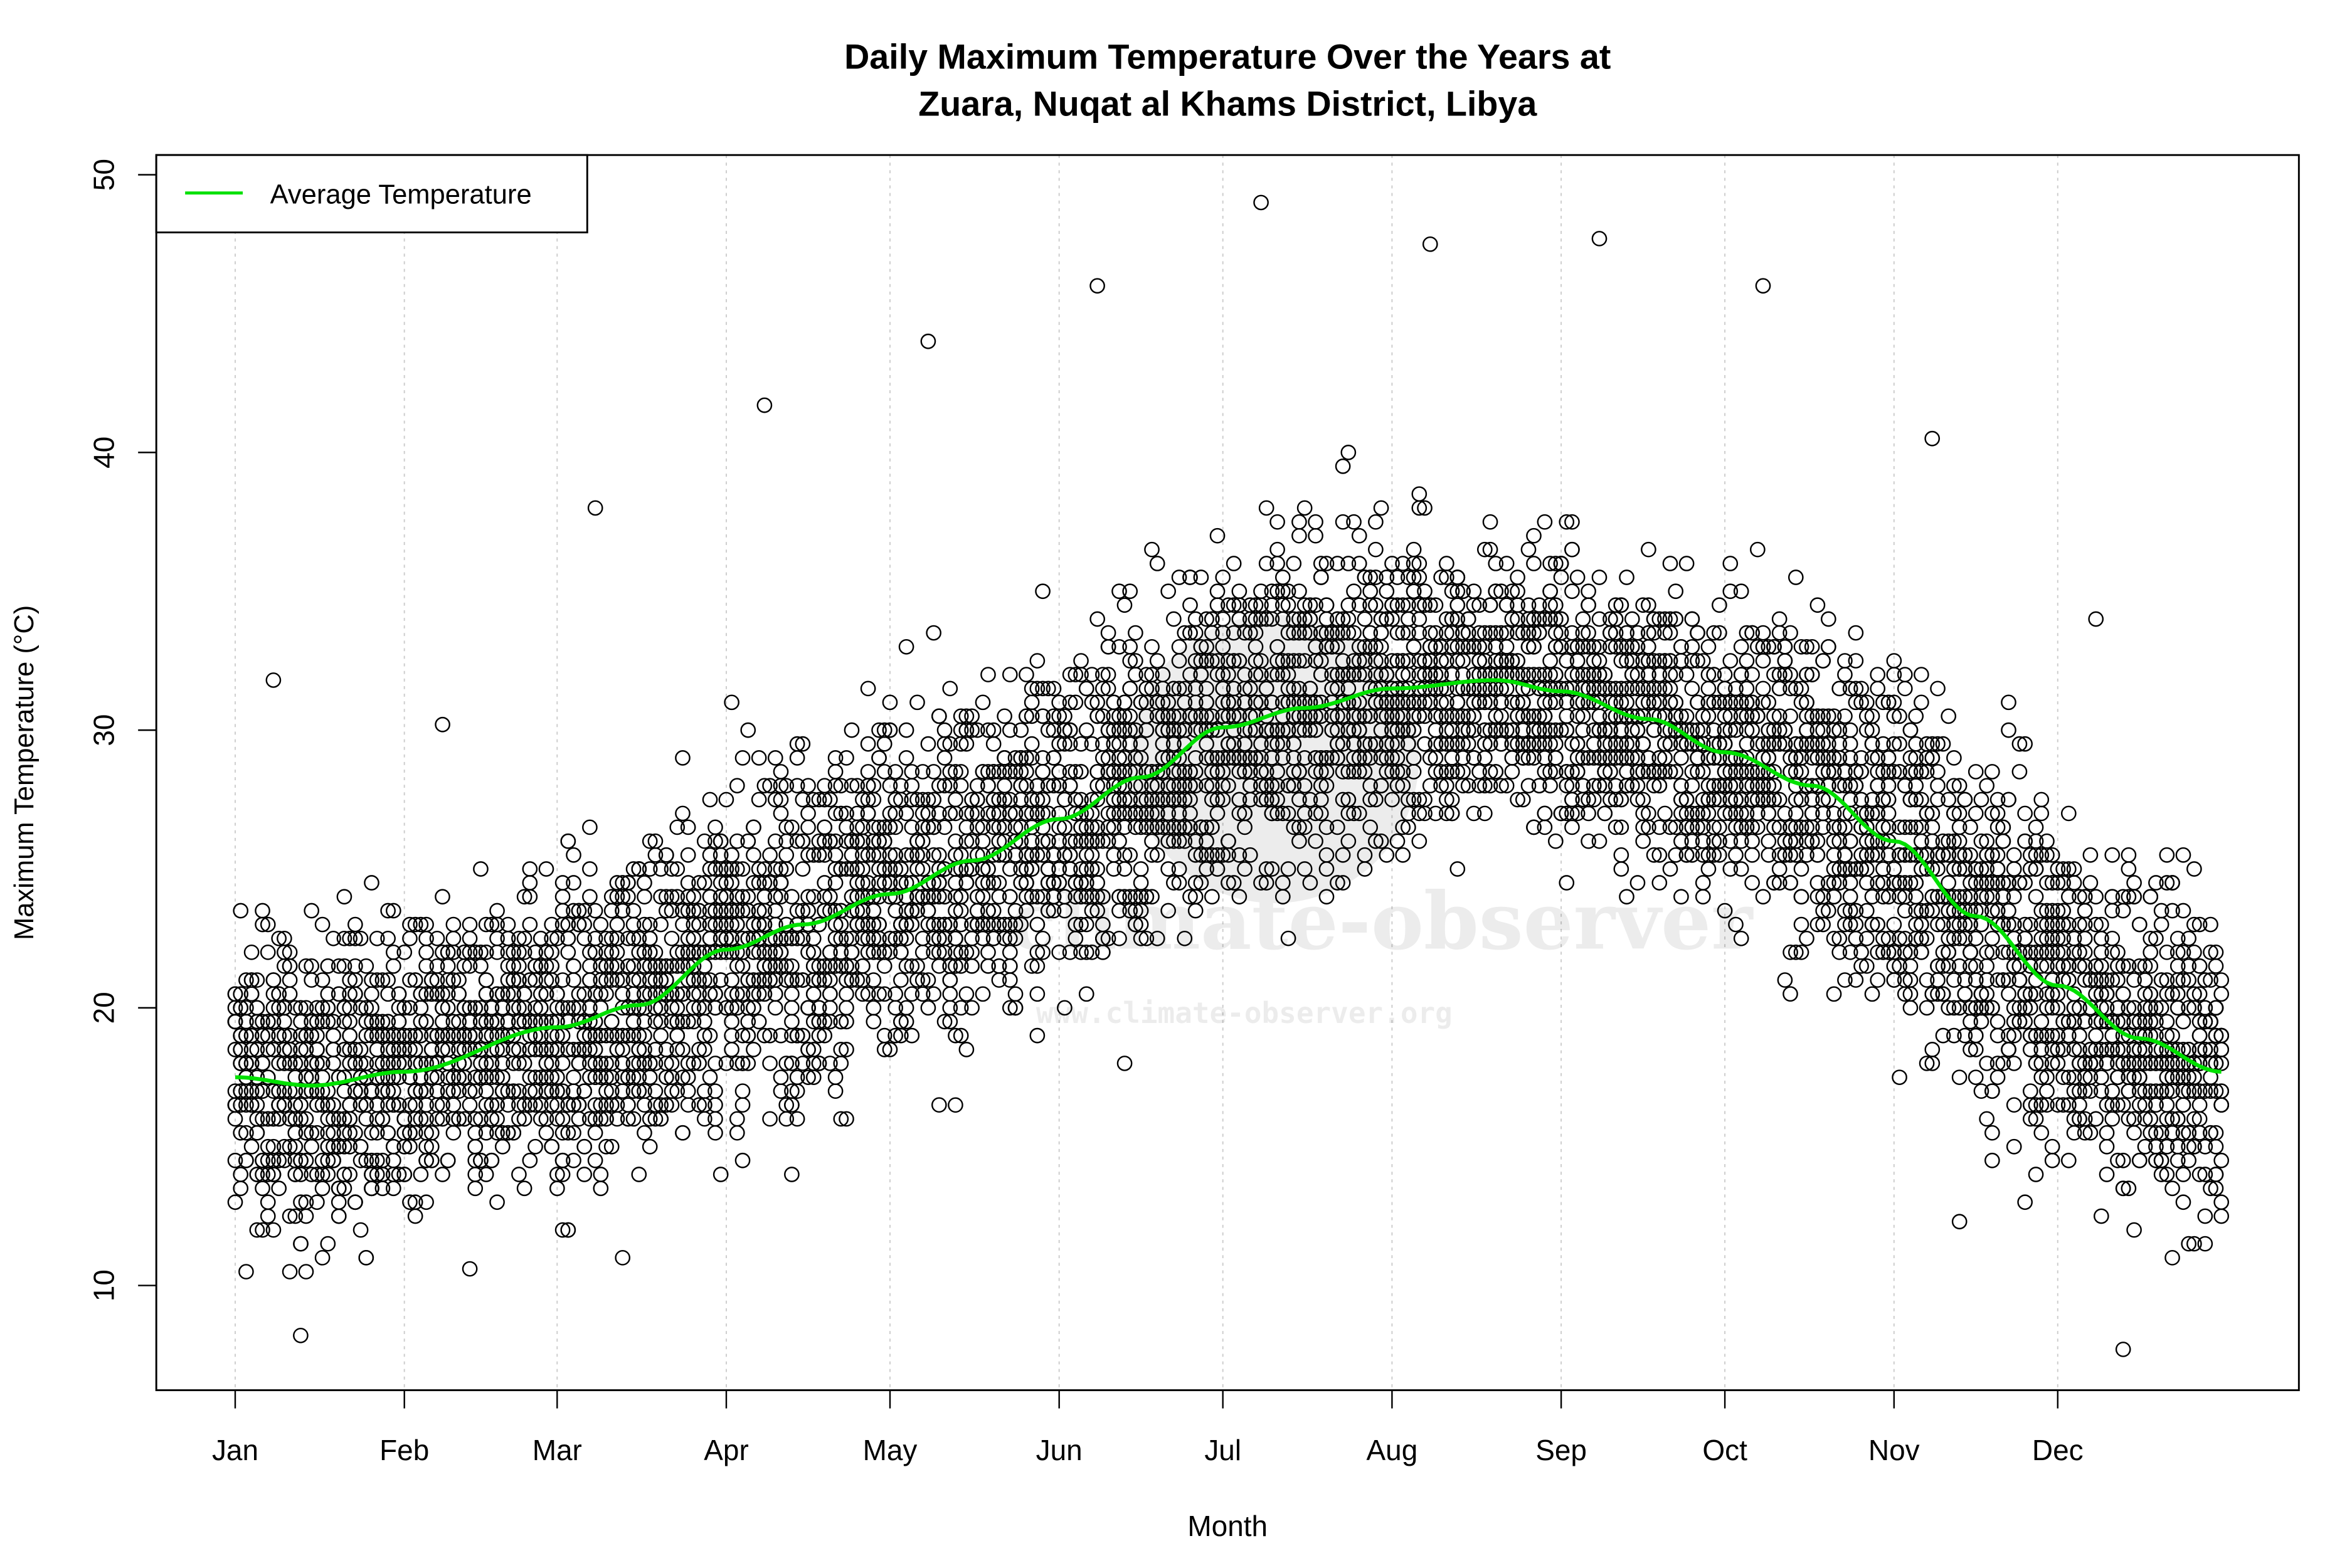  What do you see at coordinates (1430, 244) in the screenshot?
I see `data-point-max` at bounding box center [1430, 244].